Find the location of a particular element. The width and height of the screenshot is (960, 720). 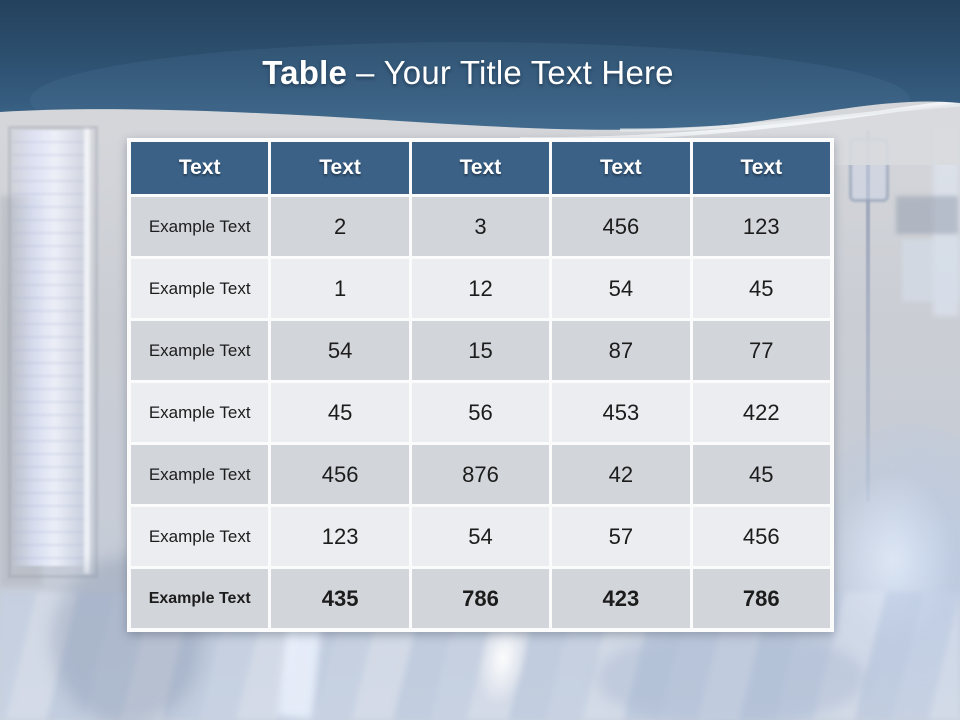

table-header-row: Text Text Text Text Text is located at coordinates (480, 168).